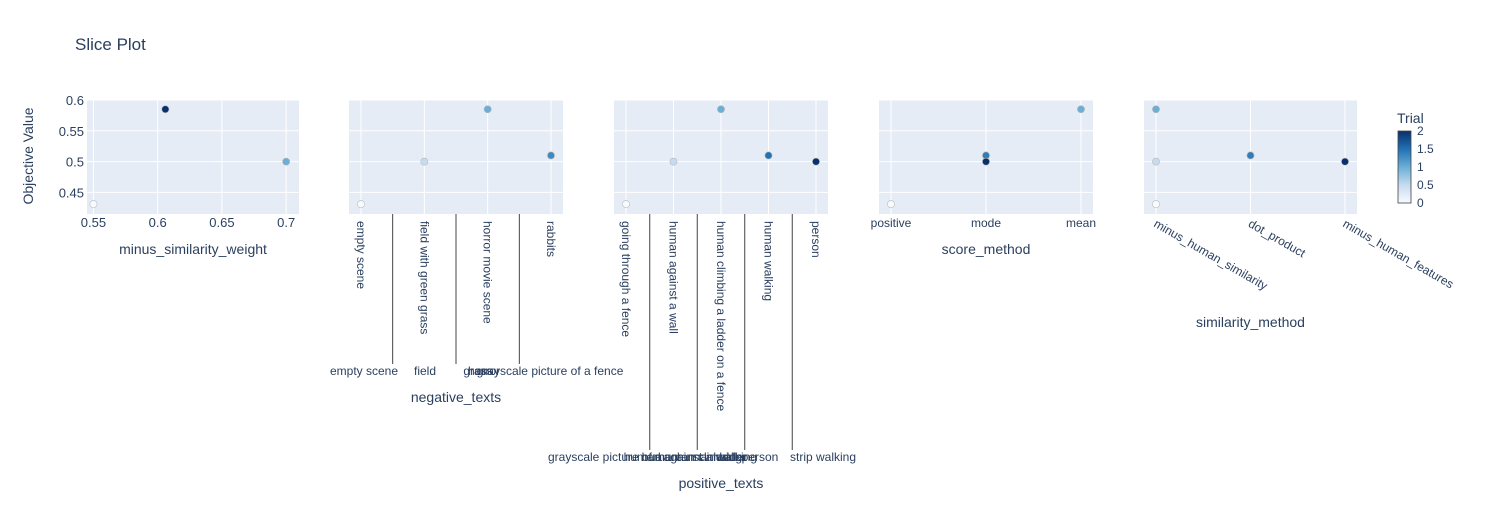 This screenshot has width=1500, height=505. What do you see at coordinates (983, 178) in the screenshot?
I see `slice-panel-4: positive mode mean score_method` at bounding box center [983, 178].